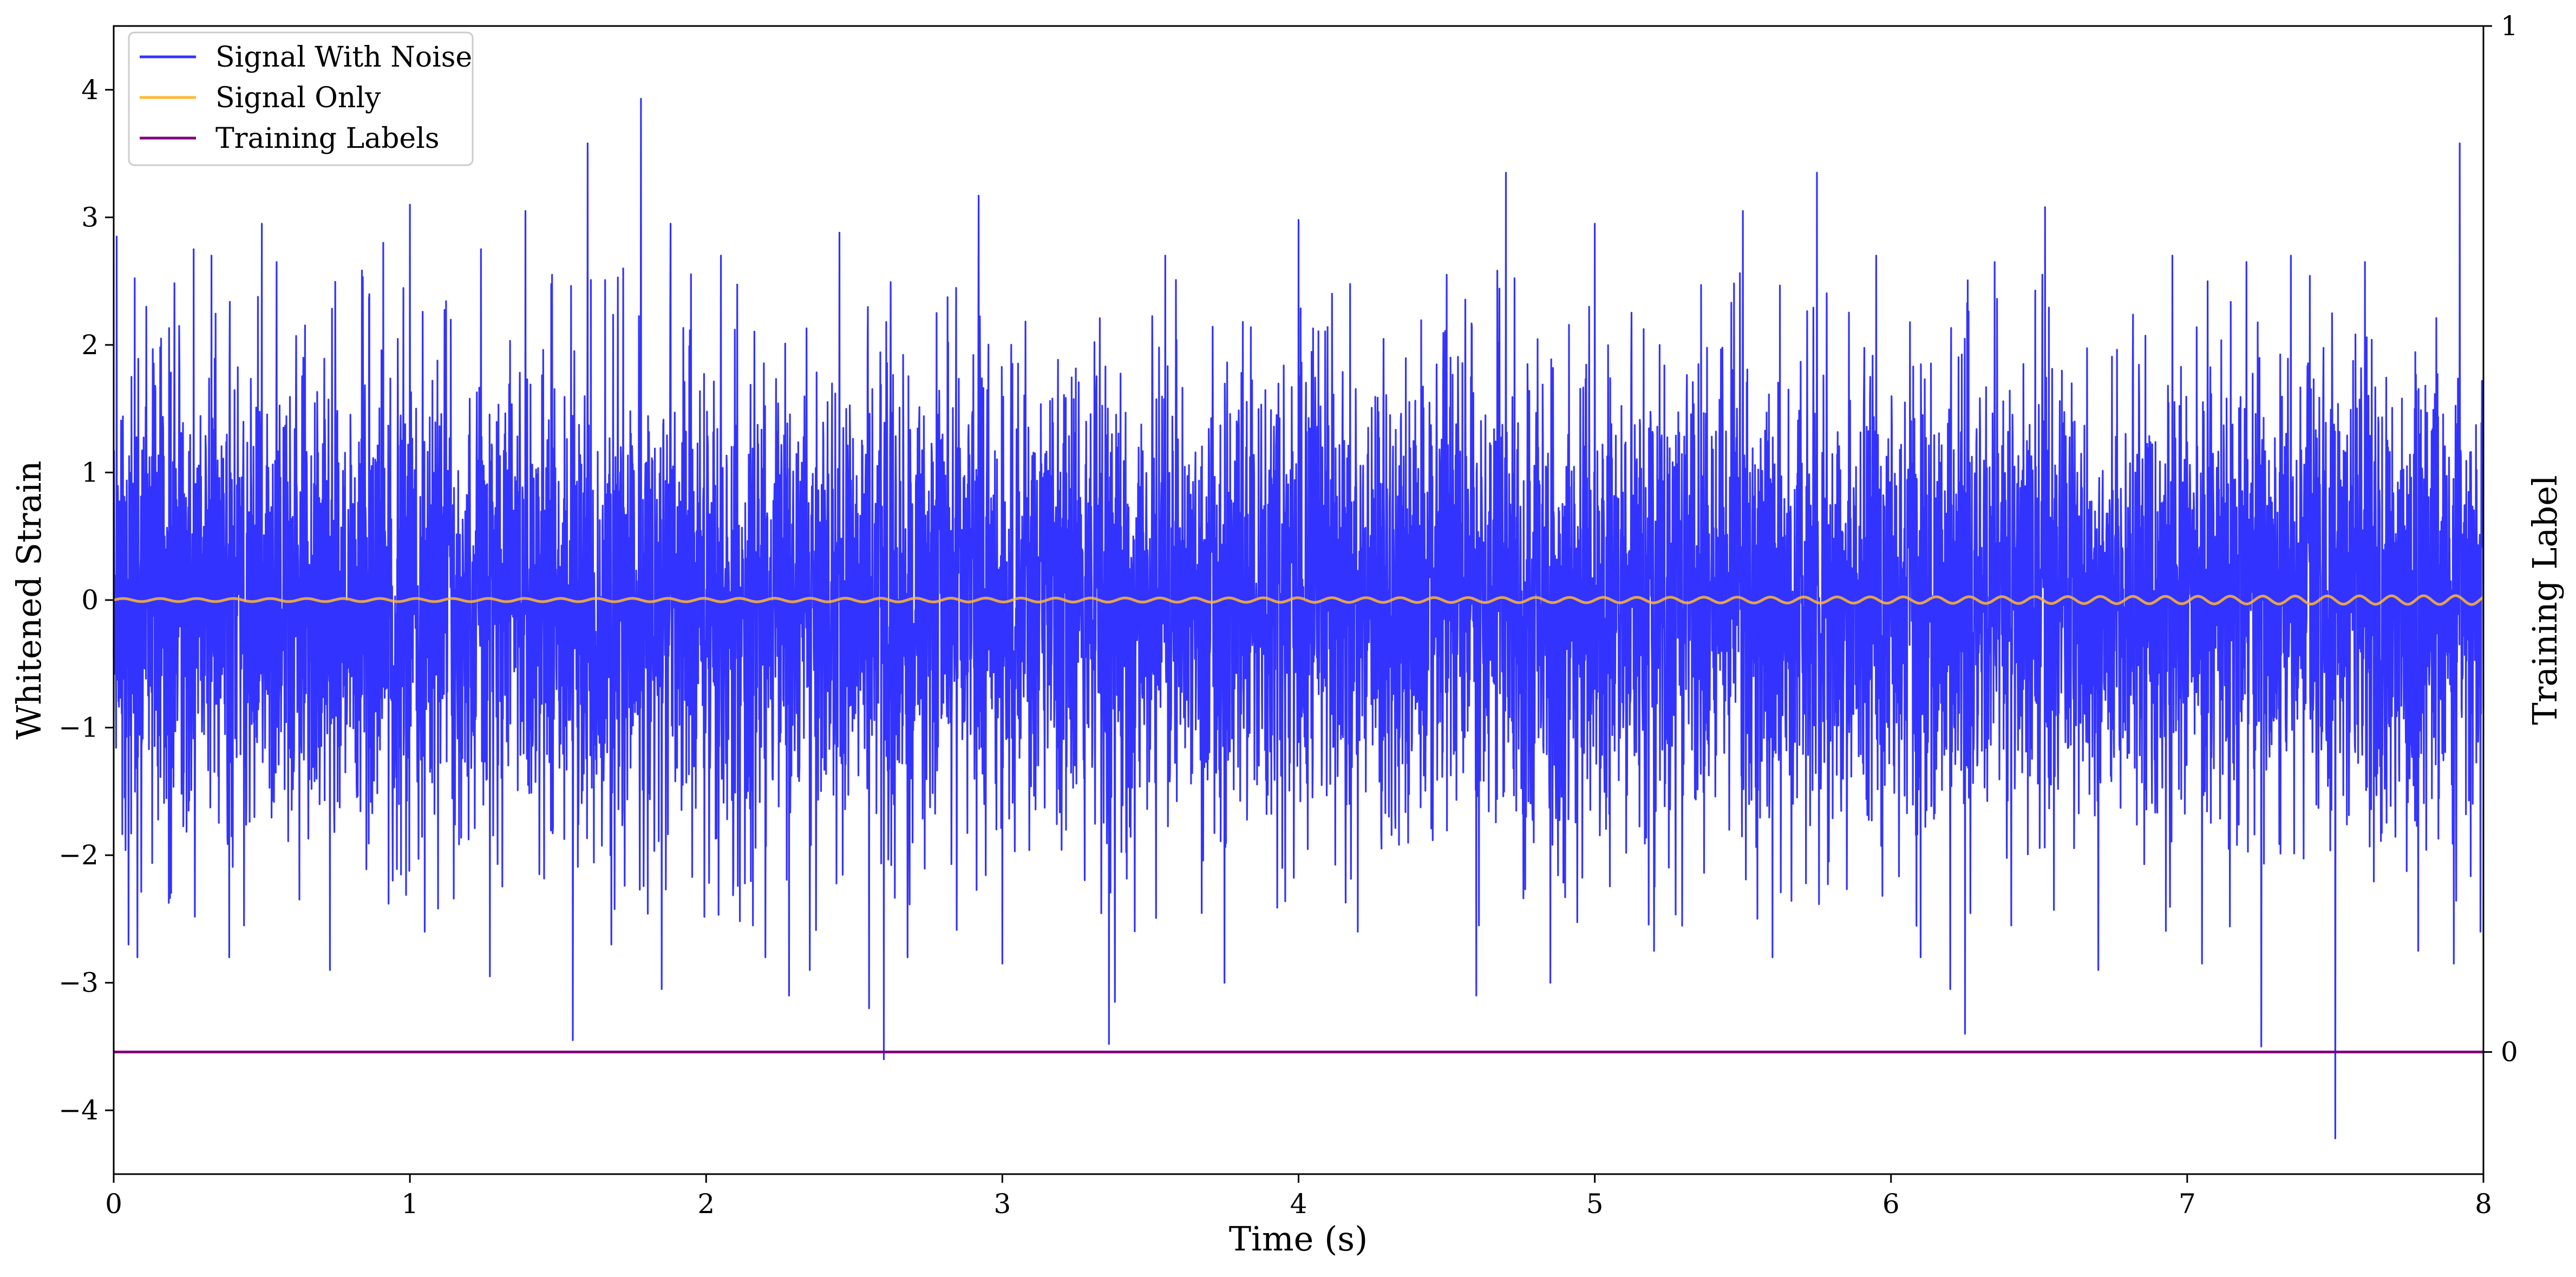 The width and height of the screenshot is (2576, 1277). What do you see at coordinates (90, 90) in the screenshot?
I see `y-tick-label: 4` at bounding box center [90, 90].